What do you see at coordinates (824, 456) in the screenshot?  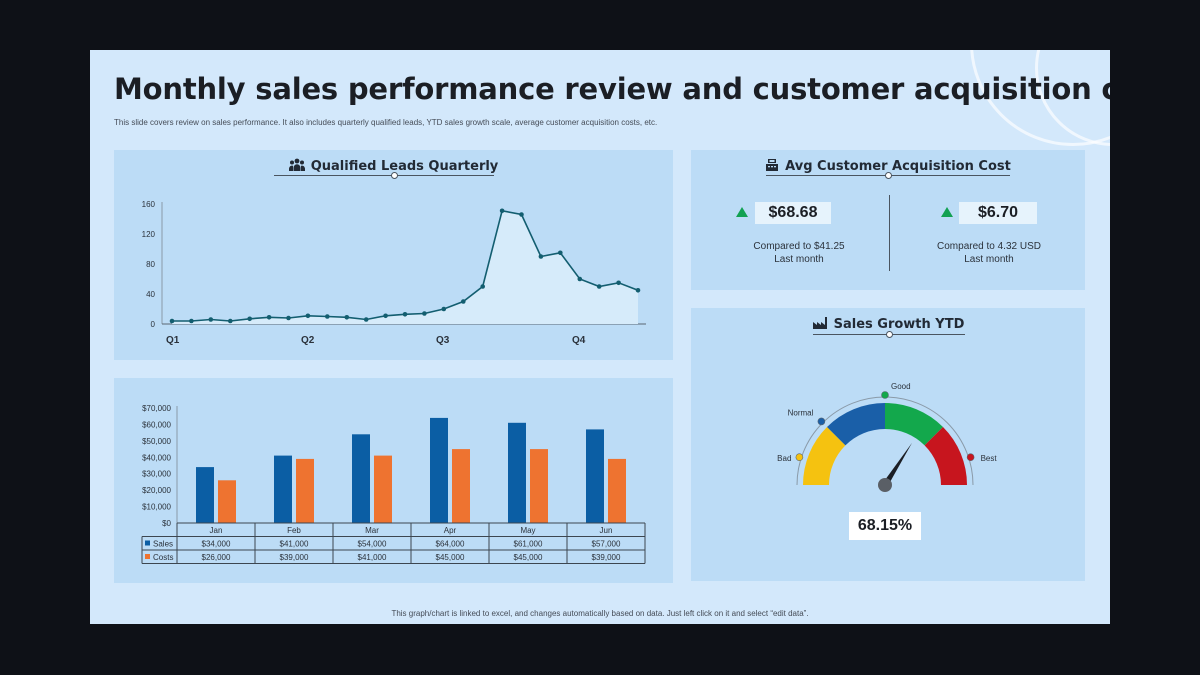 I see `gauge-band-bad` at bounding box center [824, 456].